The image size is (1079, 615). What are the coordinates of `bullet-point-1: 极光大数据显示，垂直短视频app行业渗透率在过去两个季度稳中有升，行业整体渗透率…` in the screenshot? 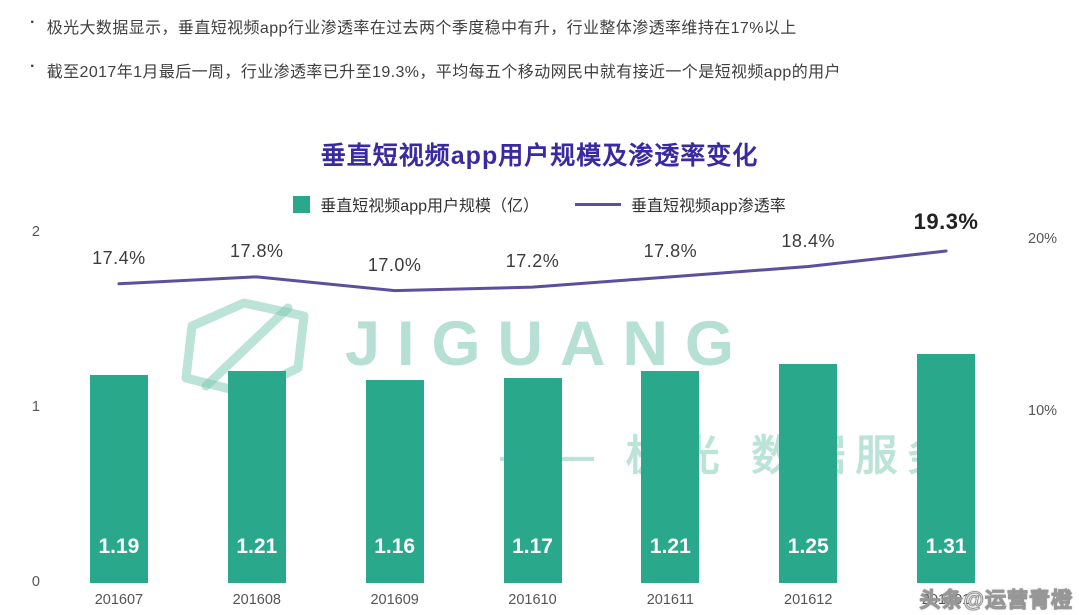 It's located at (413, 26).